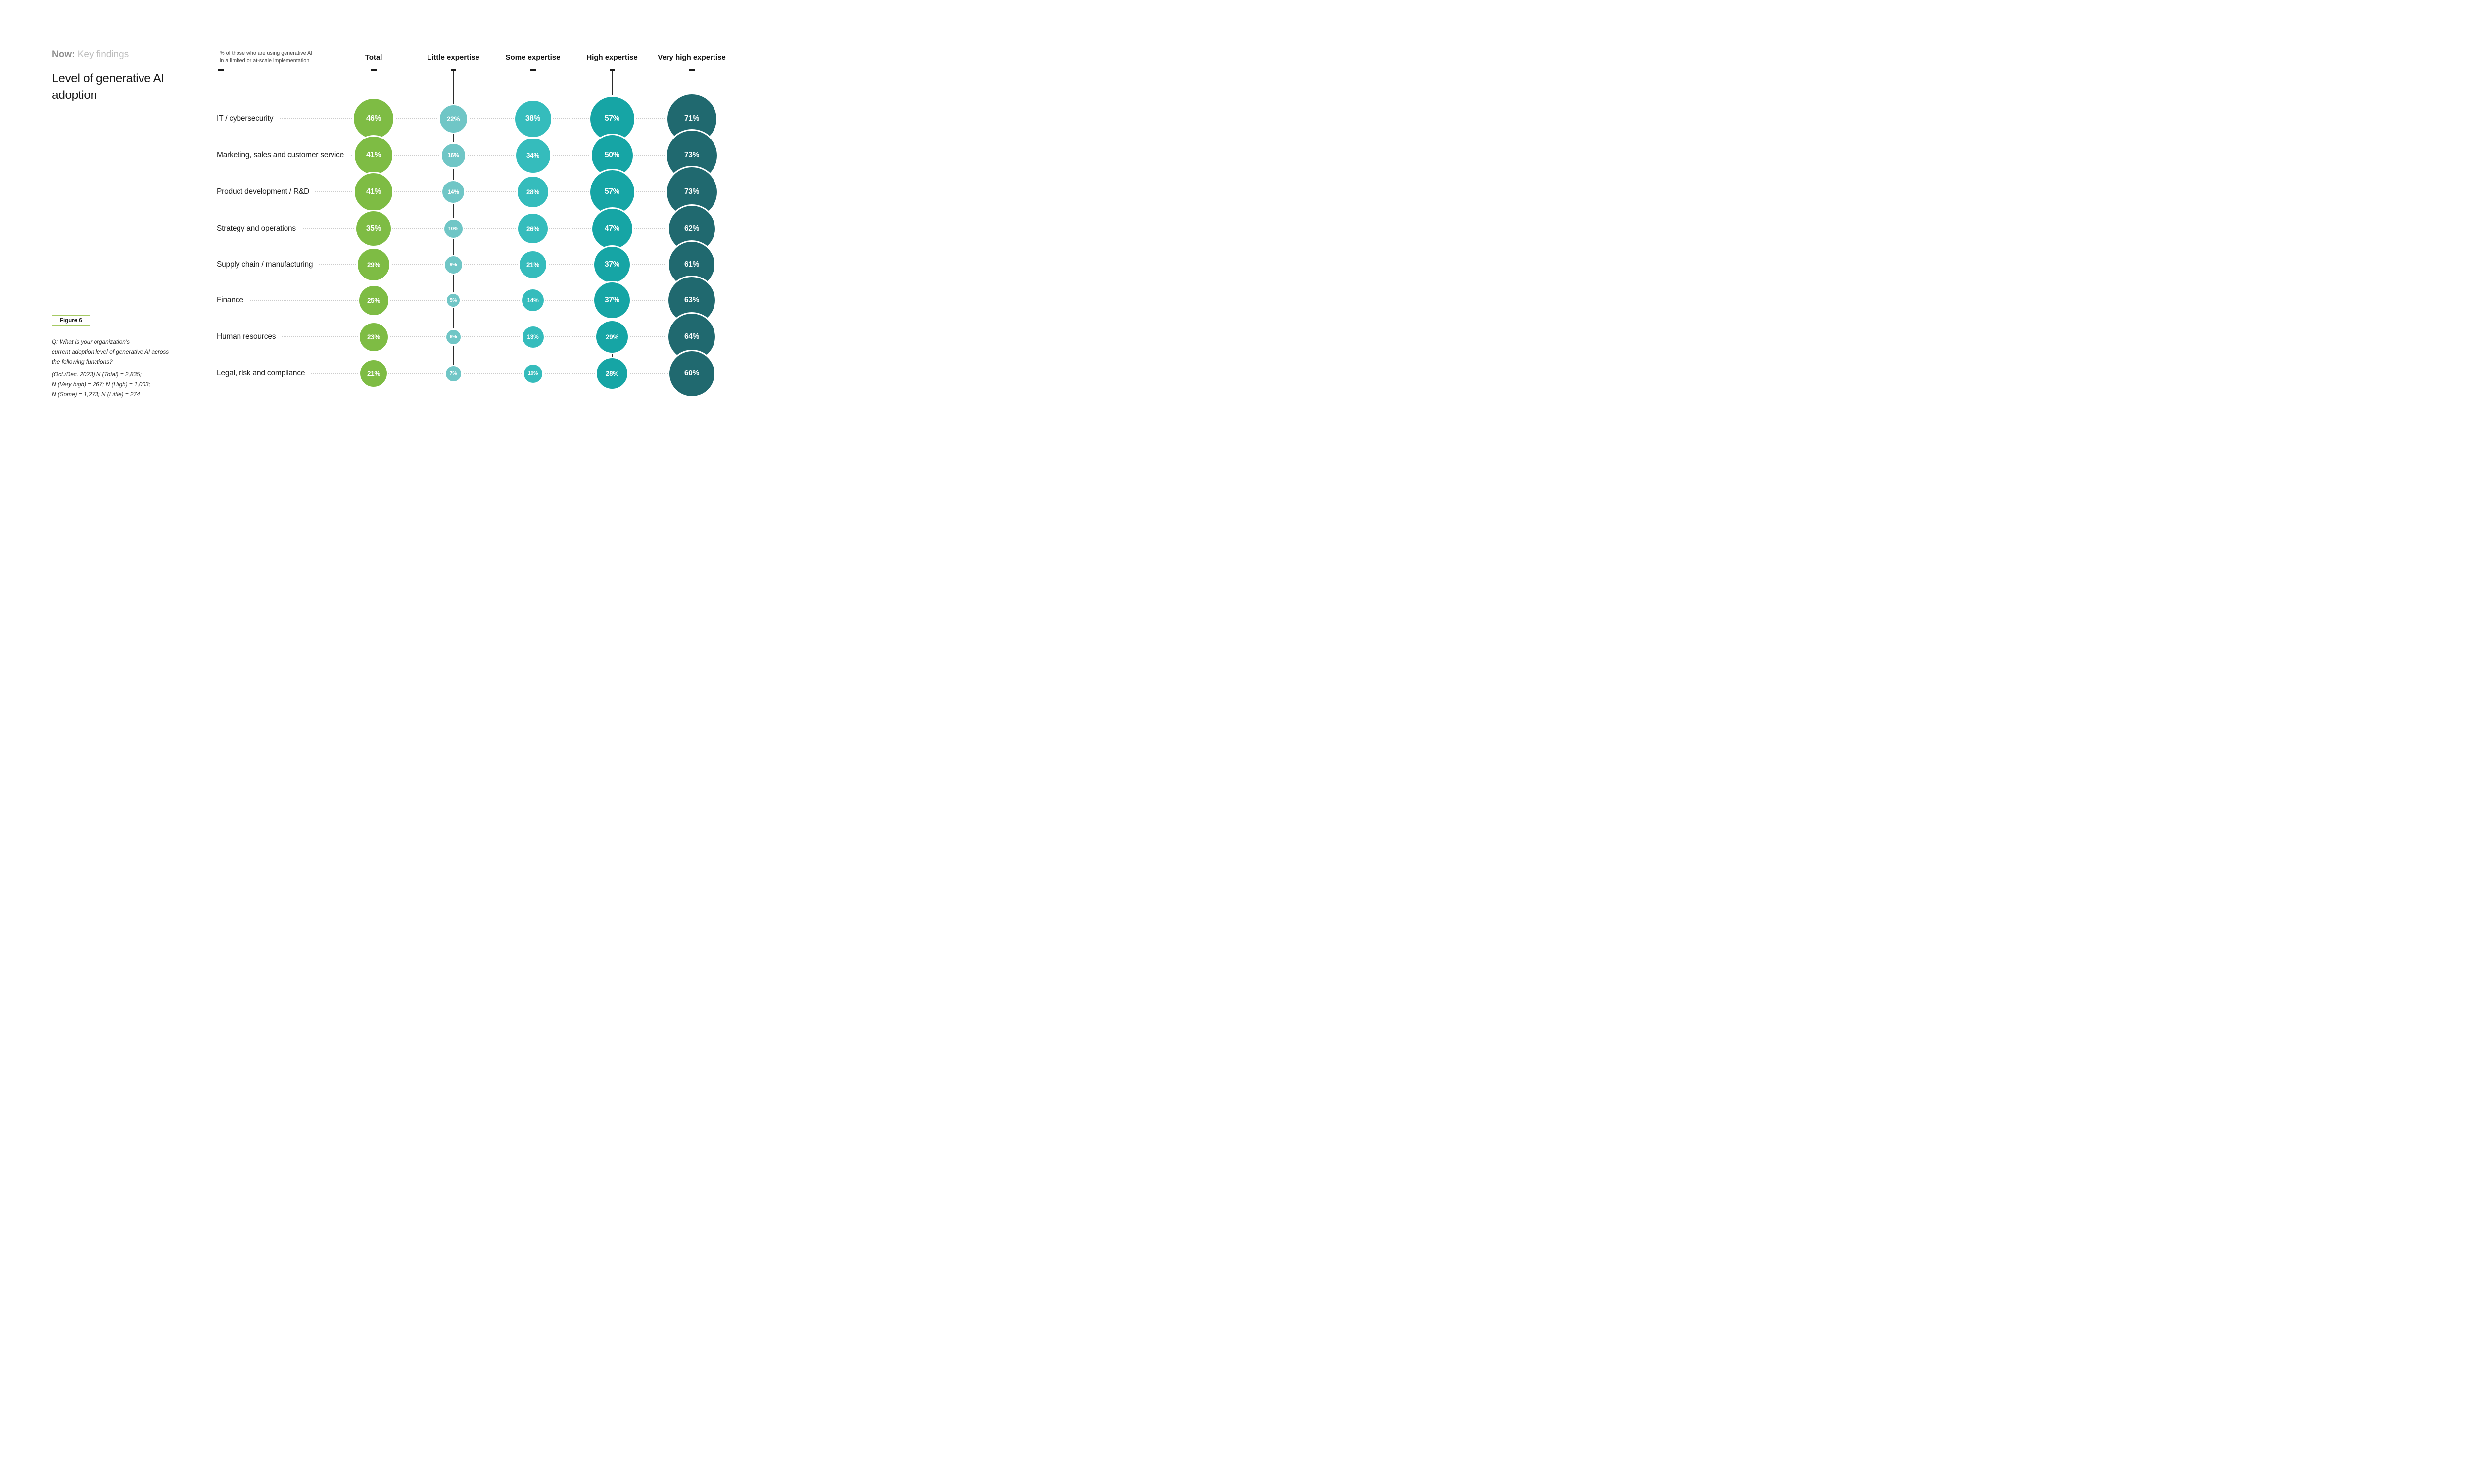 The width and height of the screenshot is (2474, 1484). Describe the element at coordinates (267, 53) in the screenshot. I see `chart-subtitle-line: % of those who are using generative AI` at that location.